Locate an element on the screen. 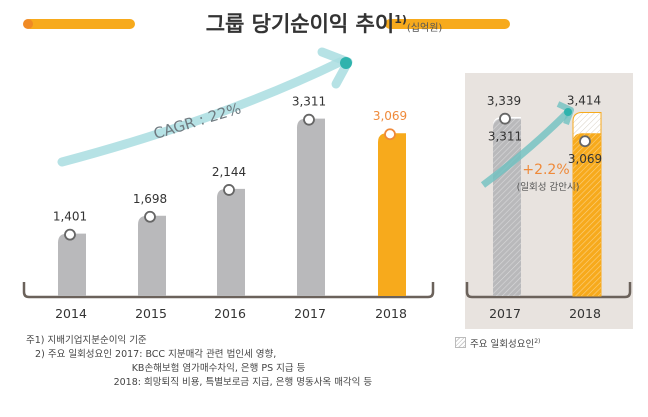 This screenshot has height=417, width=648. bar-2016 is located at coordinates (231, 242).